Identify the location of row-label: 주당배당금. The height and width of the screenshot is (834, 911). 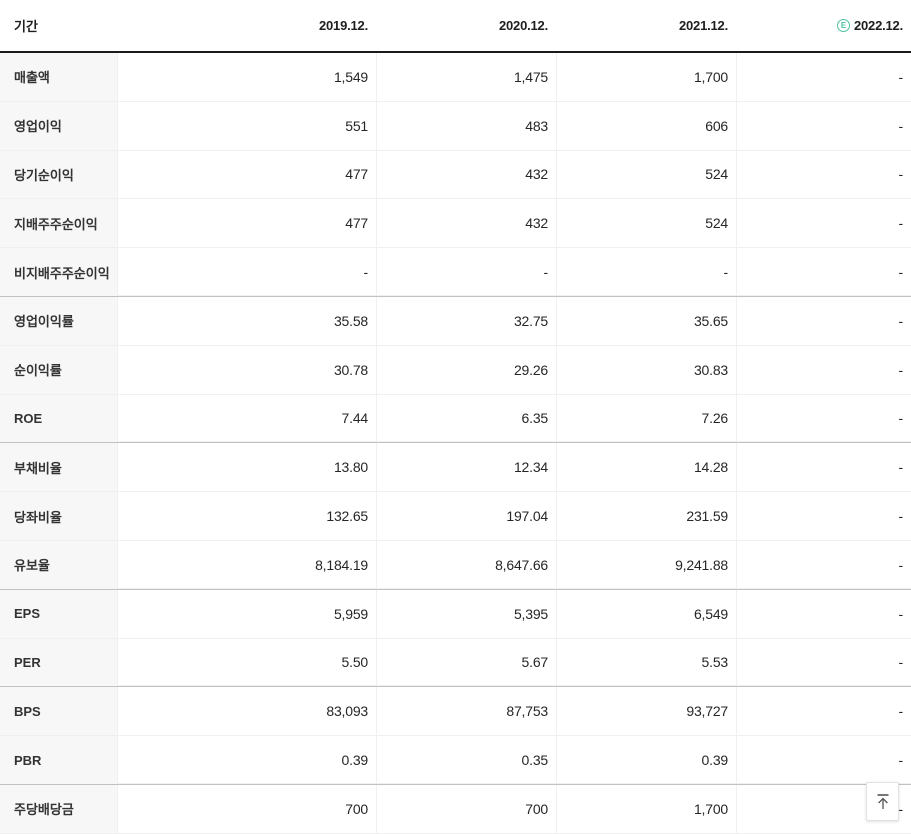
(58, 808).